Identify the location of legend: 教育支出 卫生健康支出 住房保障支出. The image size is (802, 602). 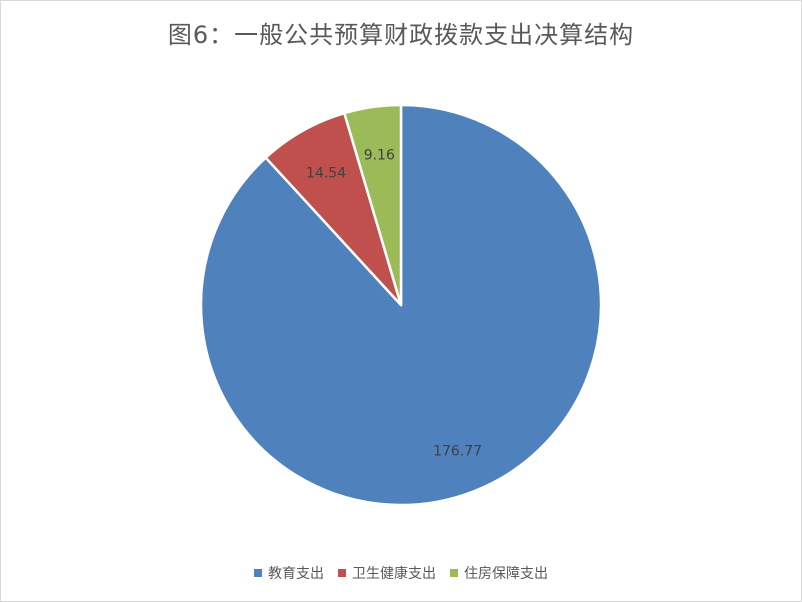
(401, 573).